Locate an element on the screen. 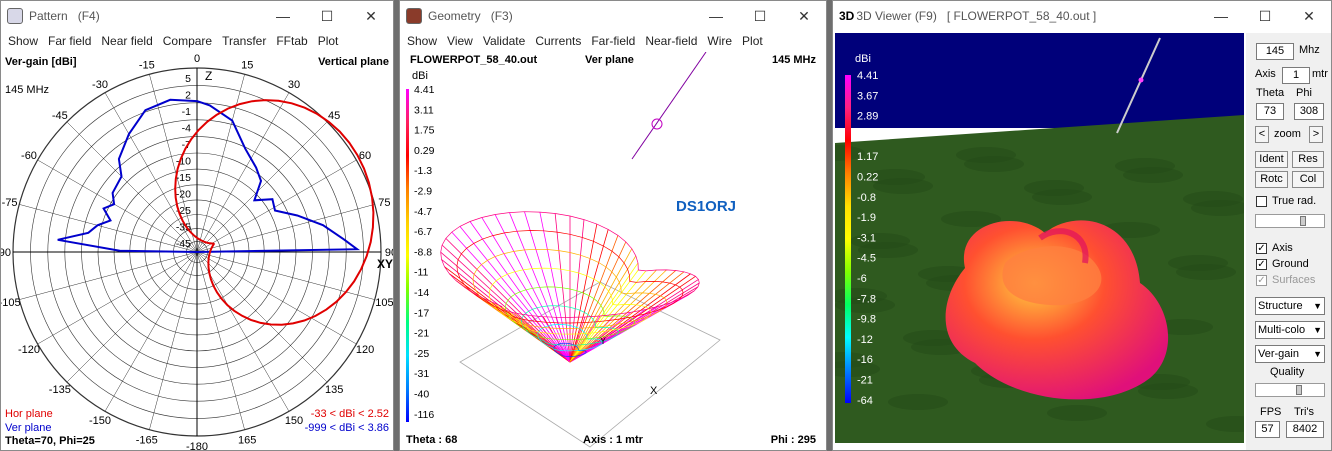 The height and width of the screenshot is (451, 1332). menu-far-field: Far-field is located at coordinates (613, 41).